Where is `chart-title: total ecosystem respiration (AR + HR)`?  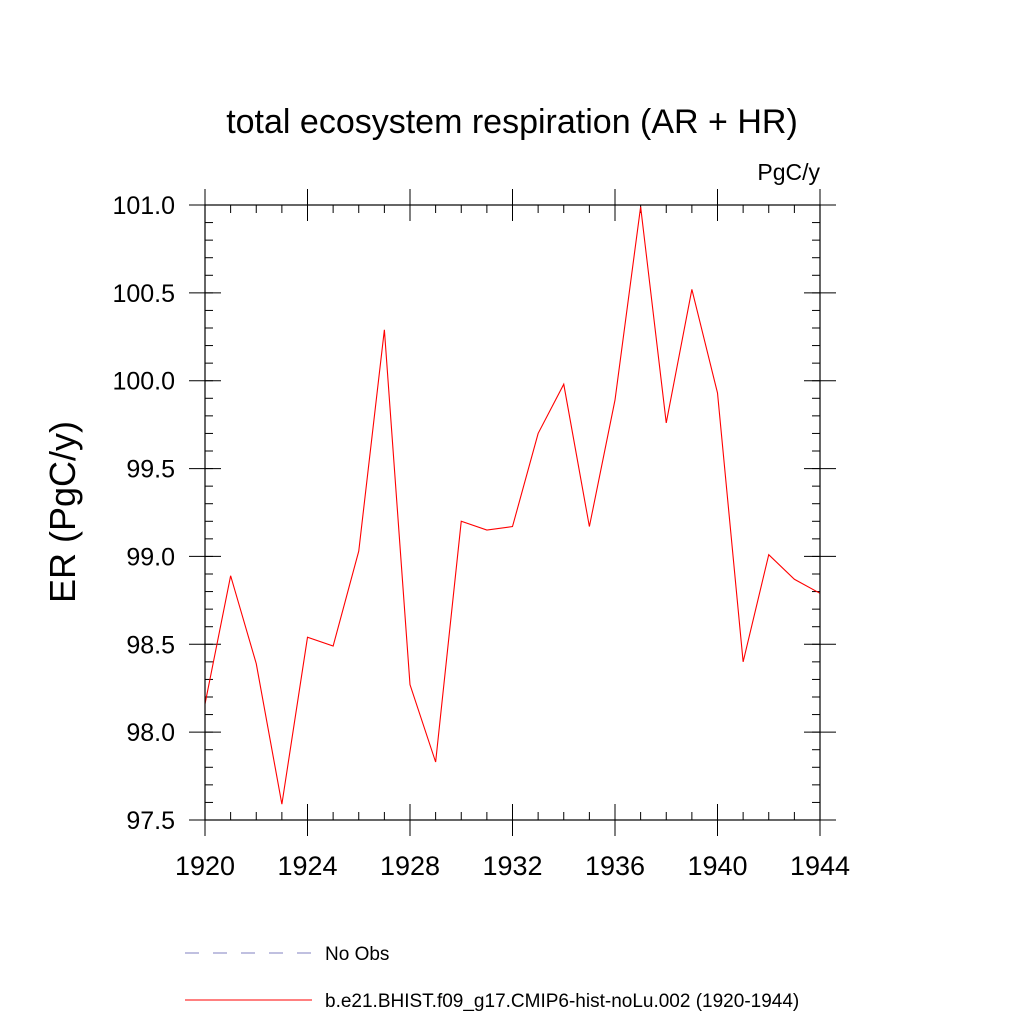
chart-title: total ecosystem respiration (AR + HR) is located at coordinates (512, 122).